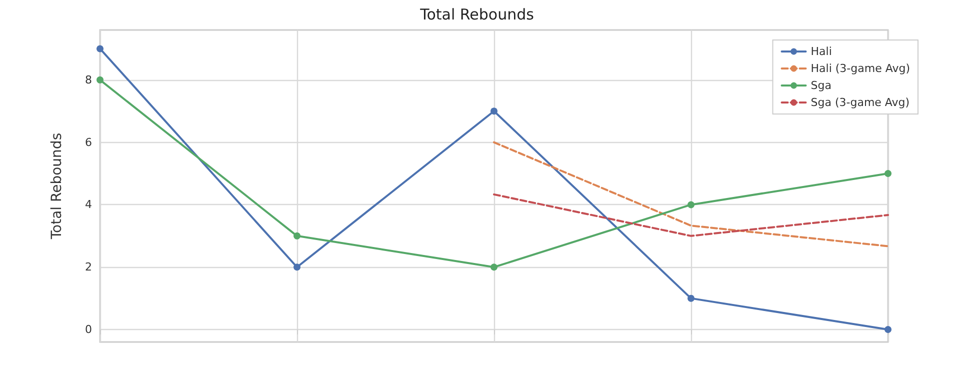 The image size is (954, 372). What do you see at coordinates (88, 79) in the screenshot?
I see `y-tick-label: 8` at bounding box center [88, 79].